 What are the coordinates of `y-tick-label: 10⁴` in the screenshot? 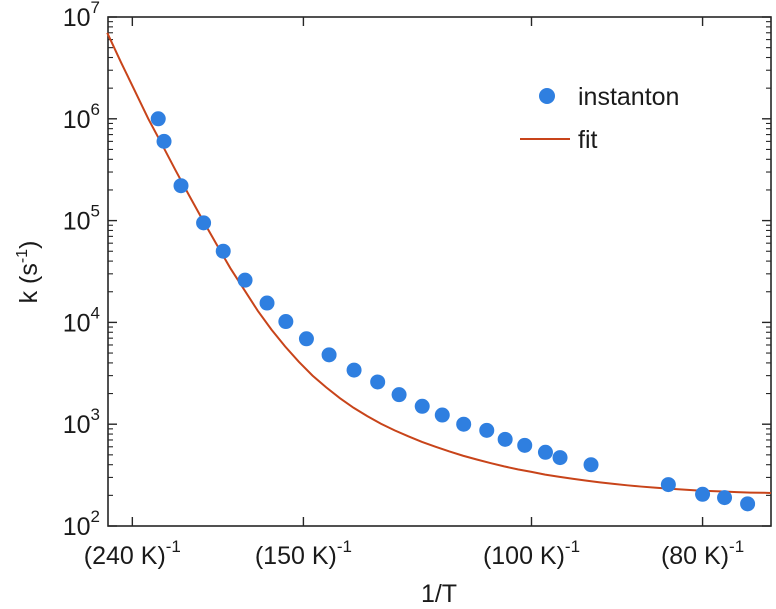 It's located at (81, 320).